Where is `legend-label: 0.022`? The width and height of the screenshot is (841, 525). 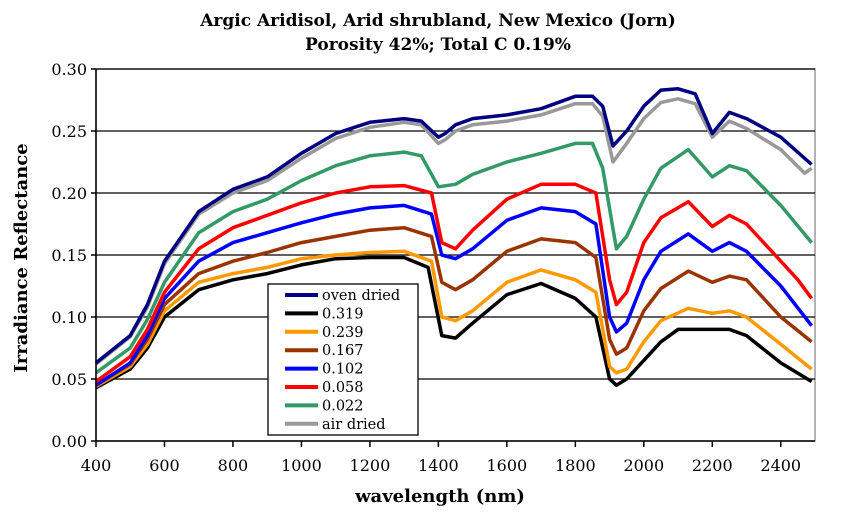 legend-label: 0.022 is located at coordinates (343, 406).